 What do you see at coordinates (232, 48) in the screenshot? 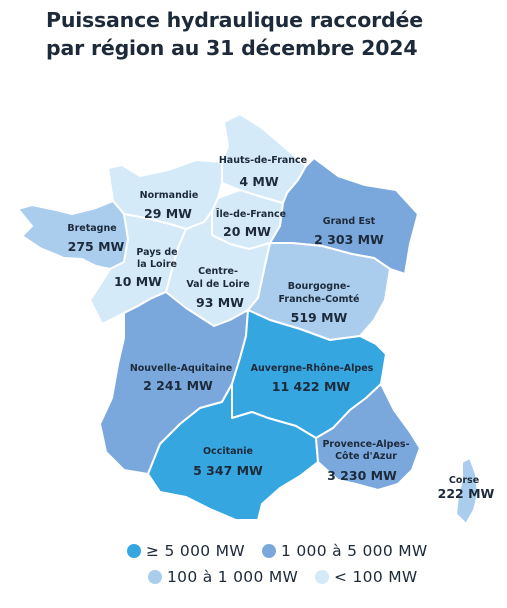
I see `map-title-line2: par région au 31 décembre 2024` at bounding box center [232, 48].